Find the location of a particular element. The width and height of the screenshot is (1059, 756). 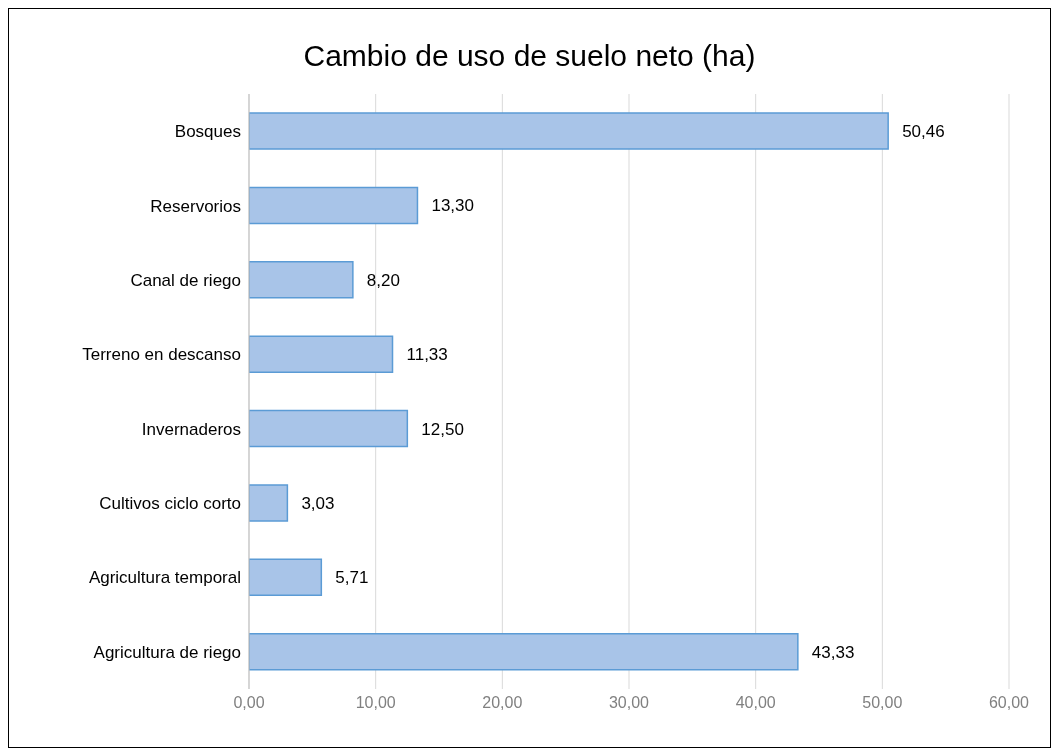

data-label: 50,46 is located at coordinates (923, 132).